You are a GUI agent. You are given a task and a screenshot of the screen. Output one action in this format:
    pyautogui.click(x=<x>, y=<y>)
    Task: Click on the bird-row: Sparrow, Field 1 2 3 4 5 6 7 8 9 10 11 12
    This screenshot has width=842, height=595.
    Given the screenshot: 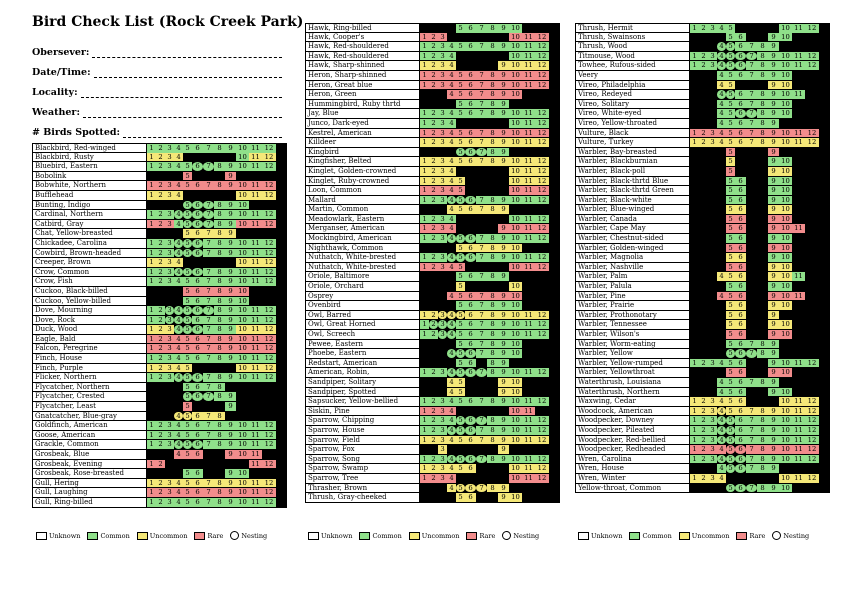 What is the action you would take?
    pyautogui.click(x=432, y=440)
    